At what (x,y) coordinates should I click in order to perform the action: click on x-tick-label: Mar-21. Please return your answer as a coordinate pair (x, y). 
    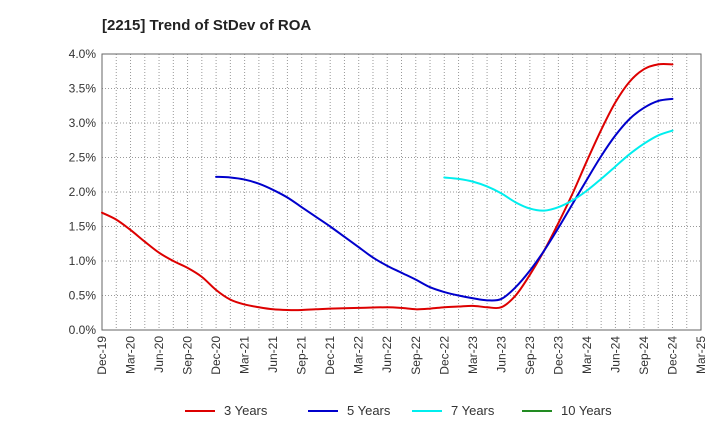
    Looking at the image, I should click on (245, 355).